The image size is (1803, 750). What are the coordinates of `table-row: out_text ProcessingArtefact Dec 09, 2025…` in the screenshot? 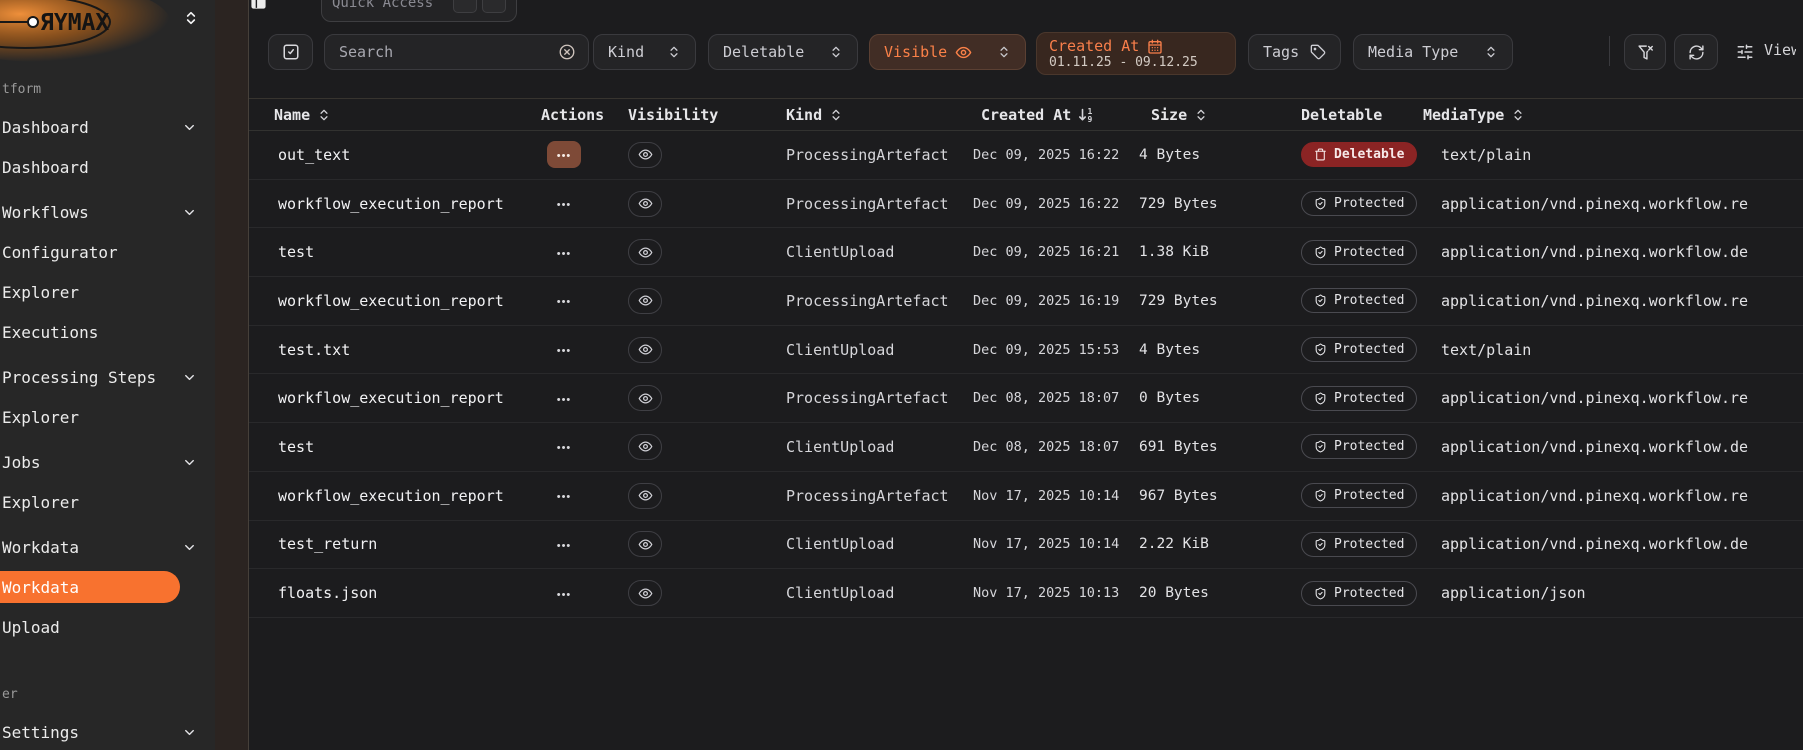 It's located at (1026, 155).